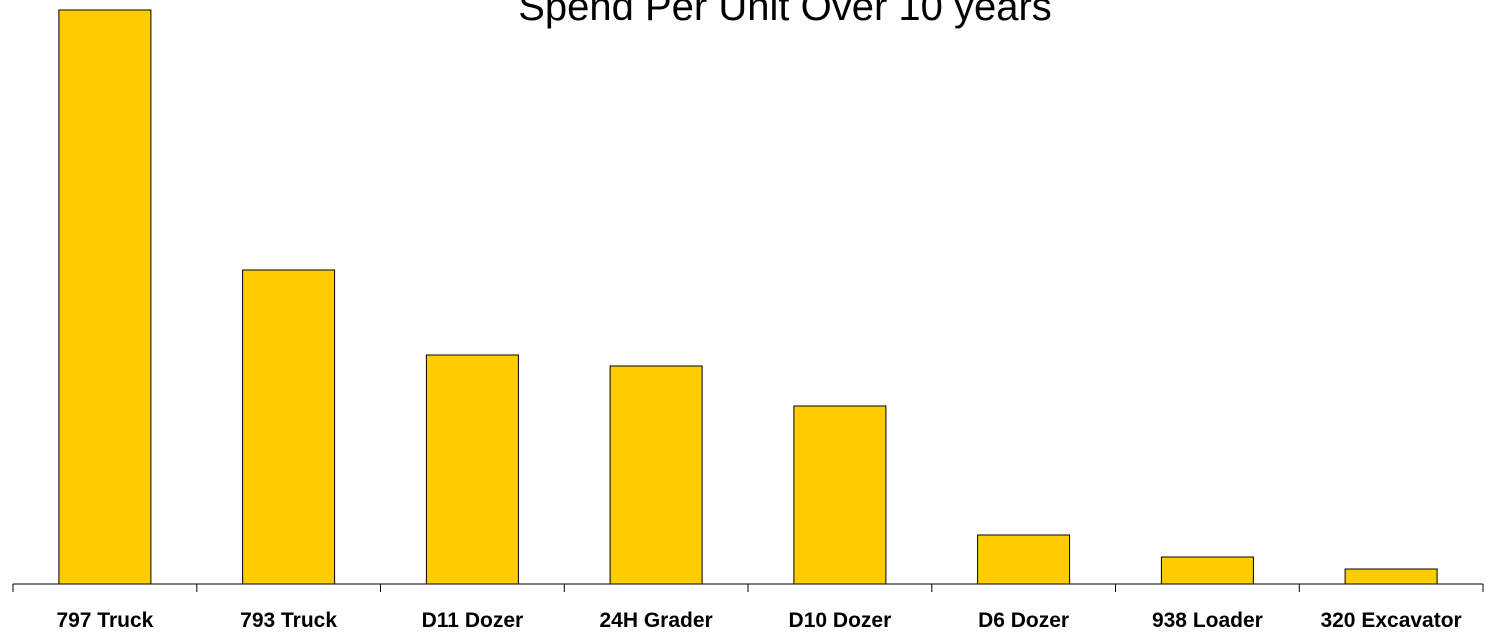 Image resolution: width=1486 pixels, height=634 pixels. Describe the element at coordinates (289, 427) in the screenshot. I see `bar-793-truck` at that location.